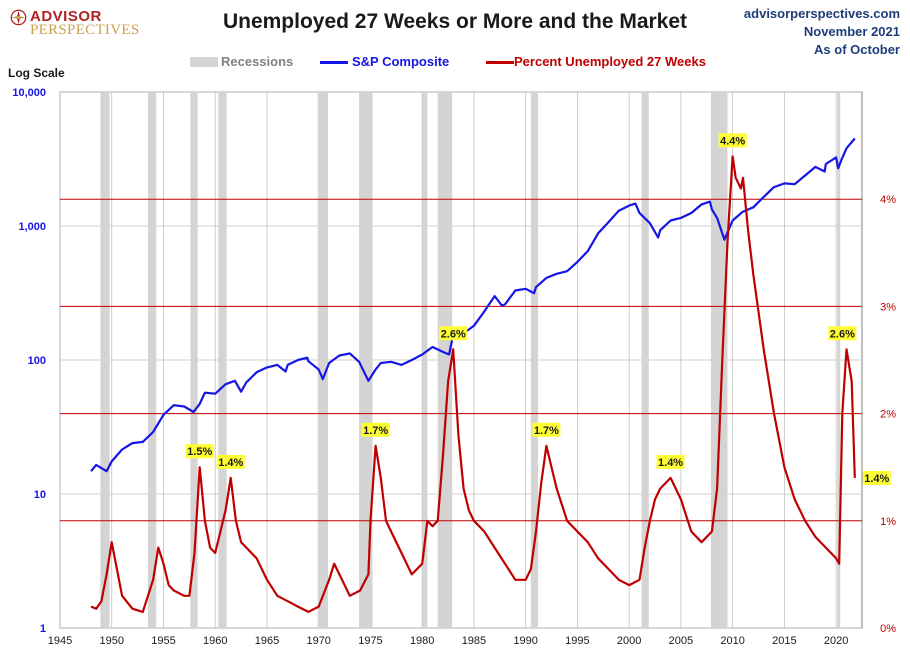 The height and width of the screenshot is (661, 910). Describe the element at coordinates (401, 61) in the screenshot. I see `legend-sp-label: S&P Composite` at that location.